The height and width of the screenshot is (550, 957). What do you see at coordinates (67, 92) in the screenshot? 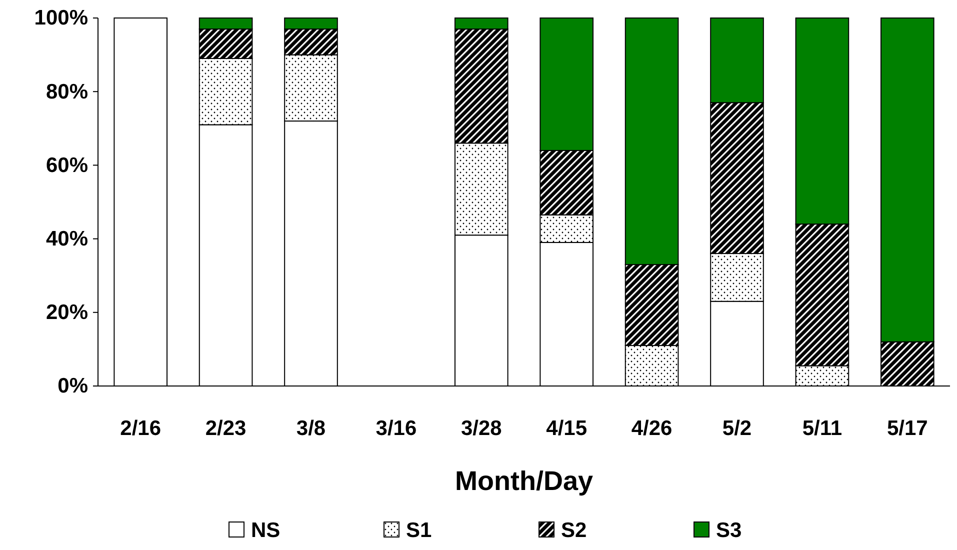
I see `y-tick-label: 80%` at bounding box center [67, 92].